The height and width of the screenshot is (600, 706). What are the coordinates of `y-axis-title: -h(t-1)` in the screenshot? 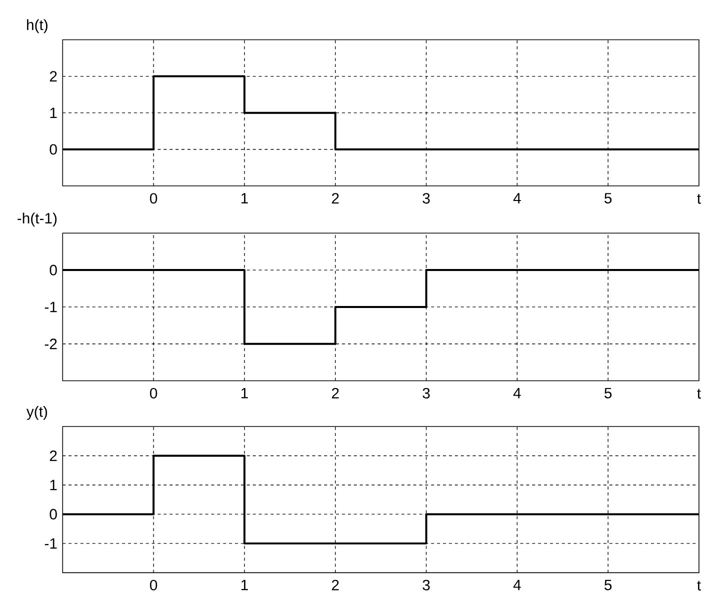 It's located at (37, 219).